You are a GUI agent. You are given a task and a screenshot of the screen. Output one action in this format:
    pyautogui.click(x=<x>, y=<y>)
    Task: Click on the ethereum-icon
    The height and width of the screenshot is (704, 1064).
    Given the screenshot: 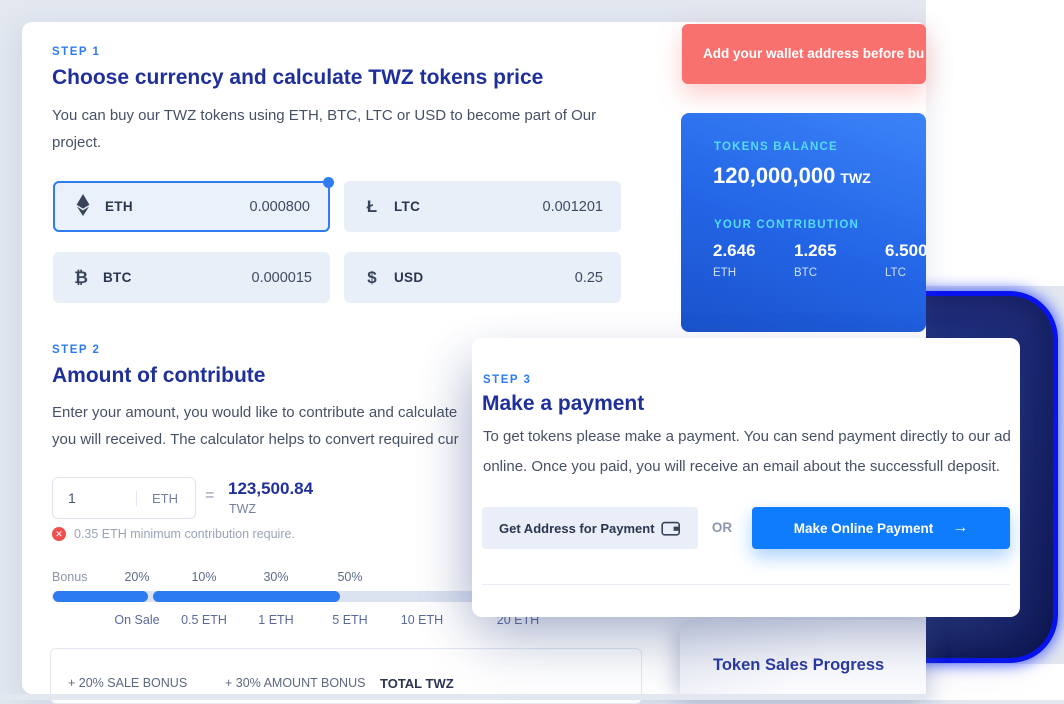 What is the action you would take?
    pyautogui.click(x=83, y=206)
    